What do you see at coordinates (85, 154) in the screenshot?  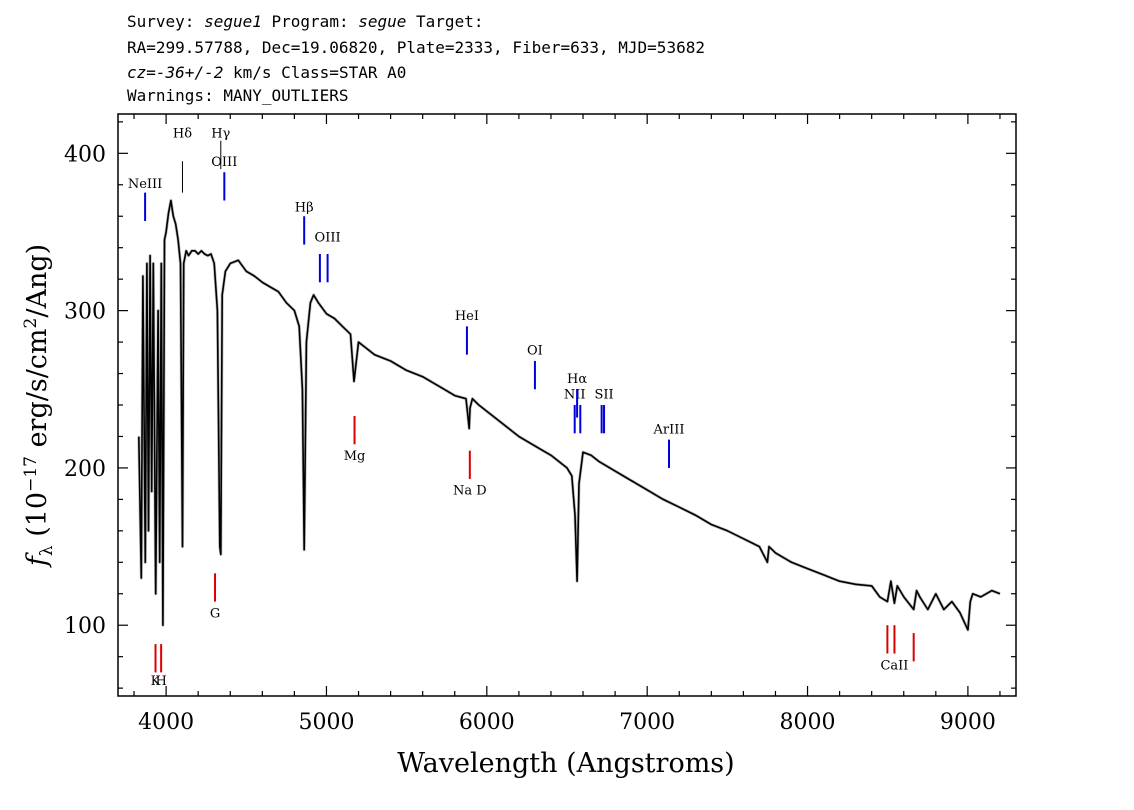 I see `y-tick-label: 400` at bounding box center [85, 154].